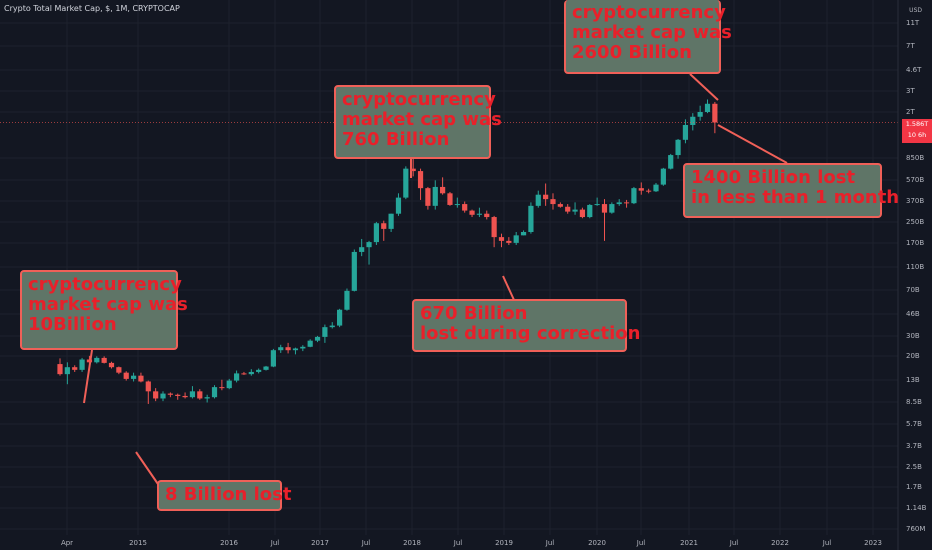 Image resolution: width=932 pixels, height=550 pixels. Describe the element at coordinates (138, 543) in the screenshot. I see `x-tick-label: 2015` at that location.